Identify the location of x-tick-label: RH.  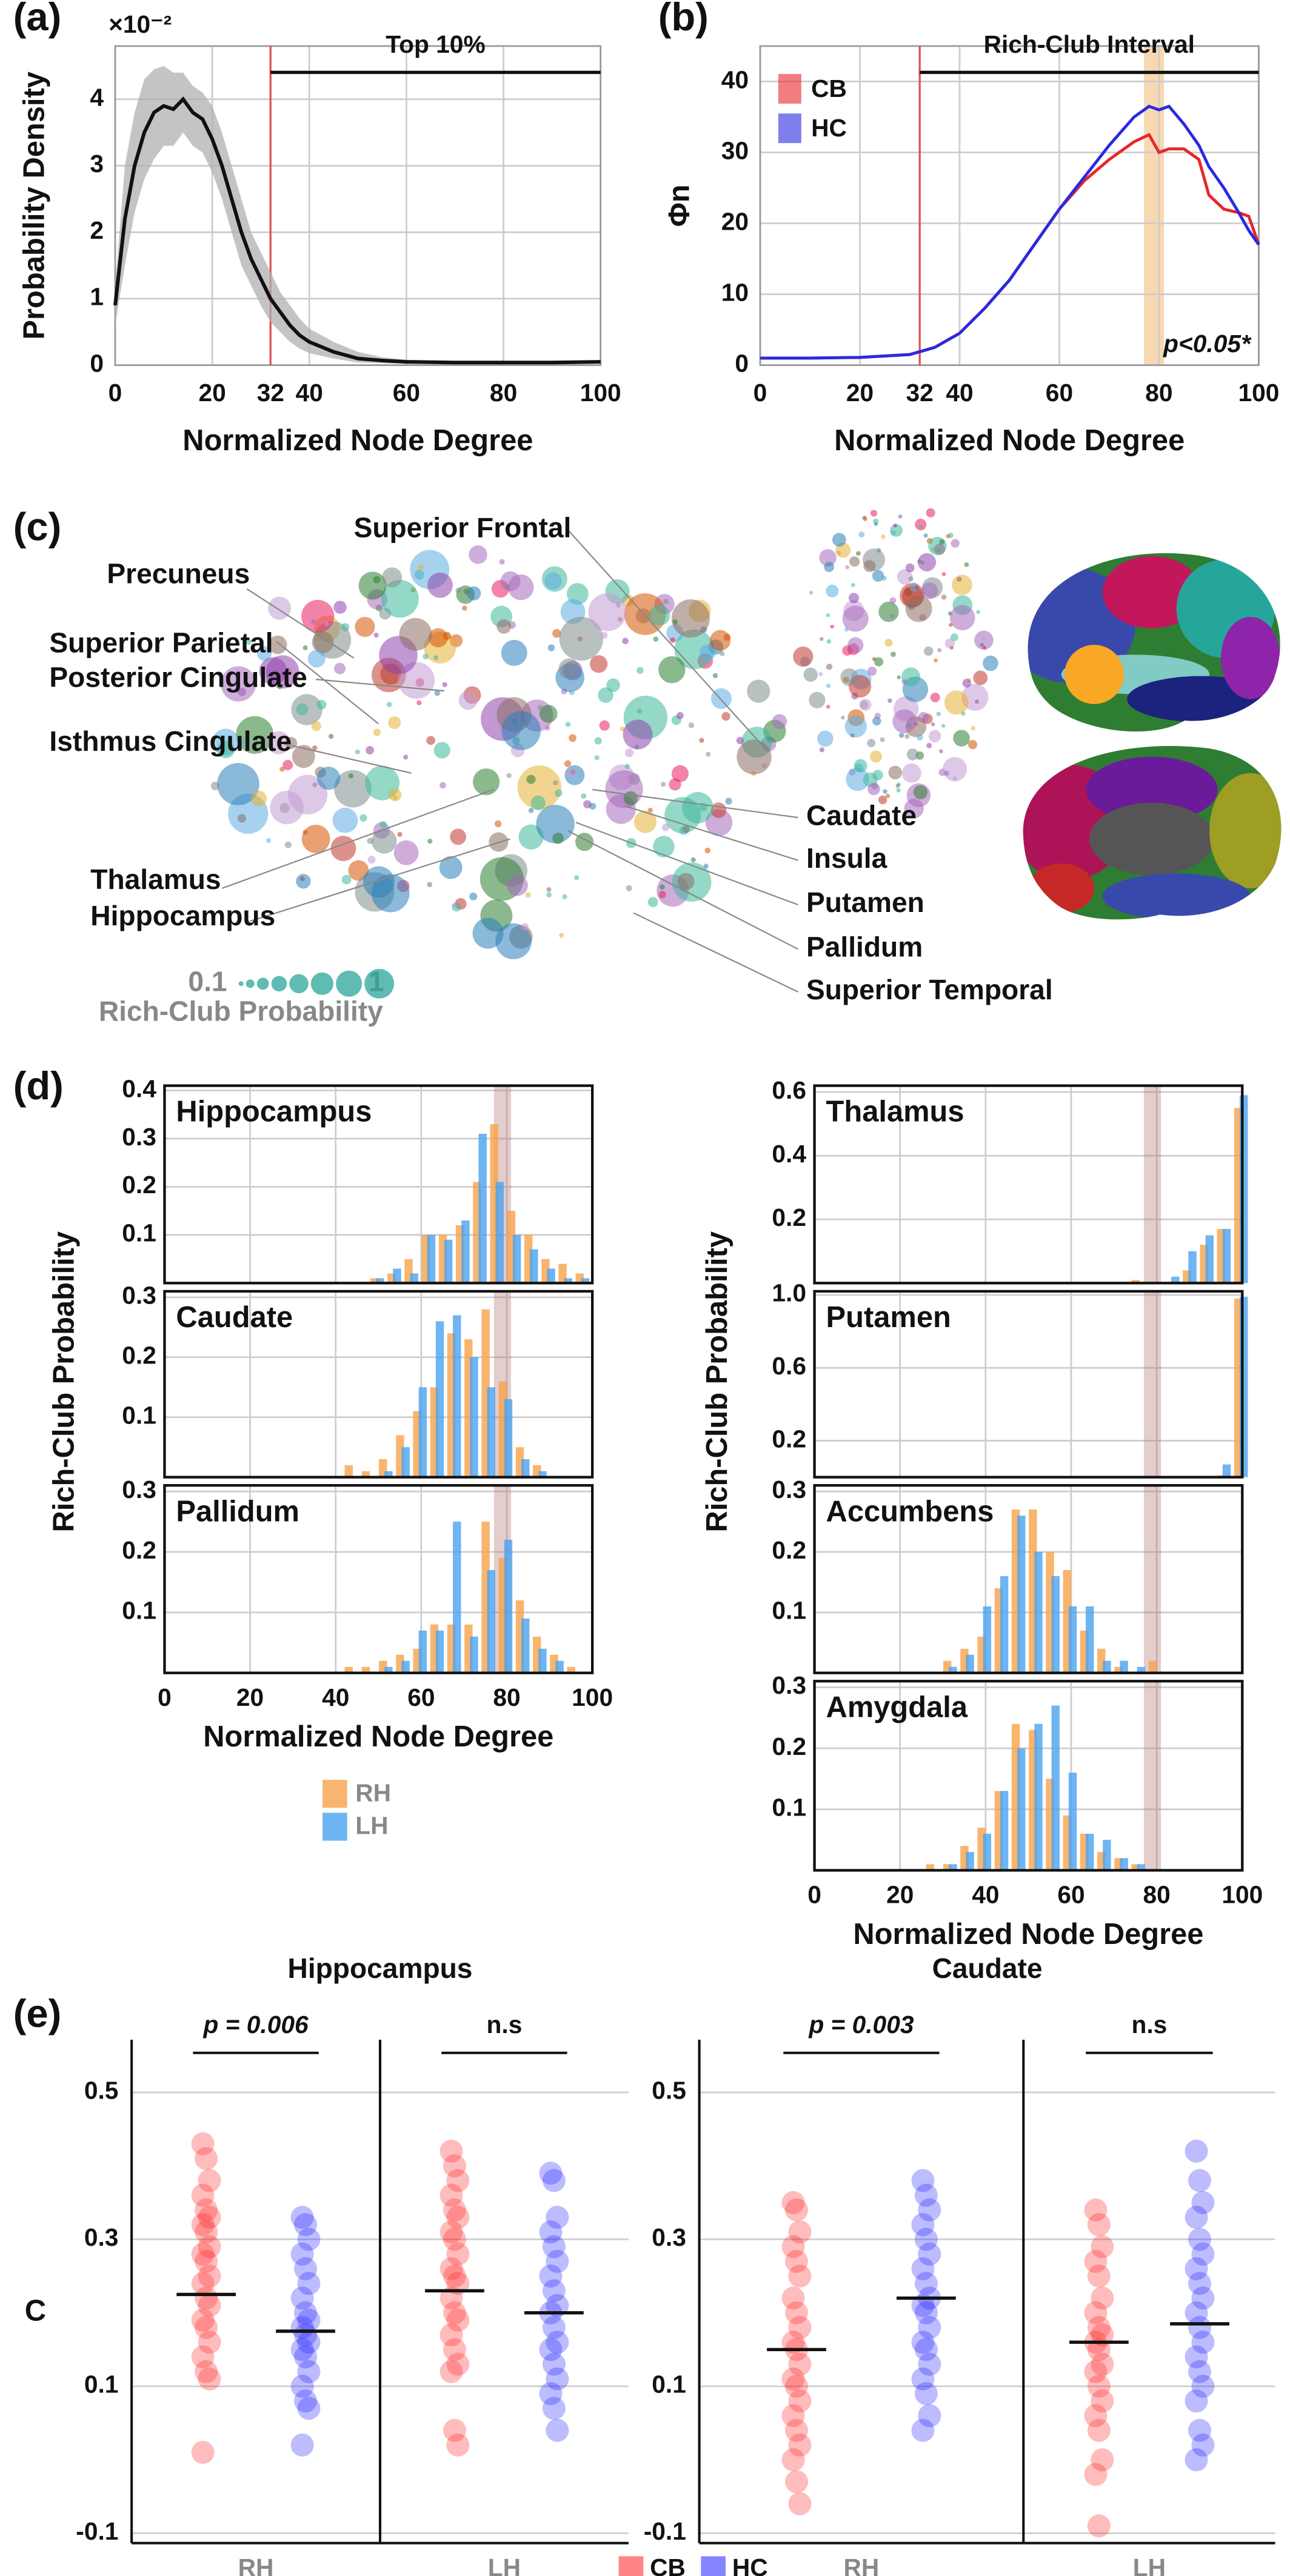
(862, 2565).